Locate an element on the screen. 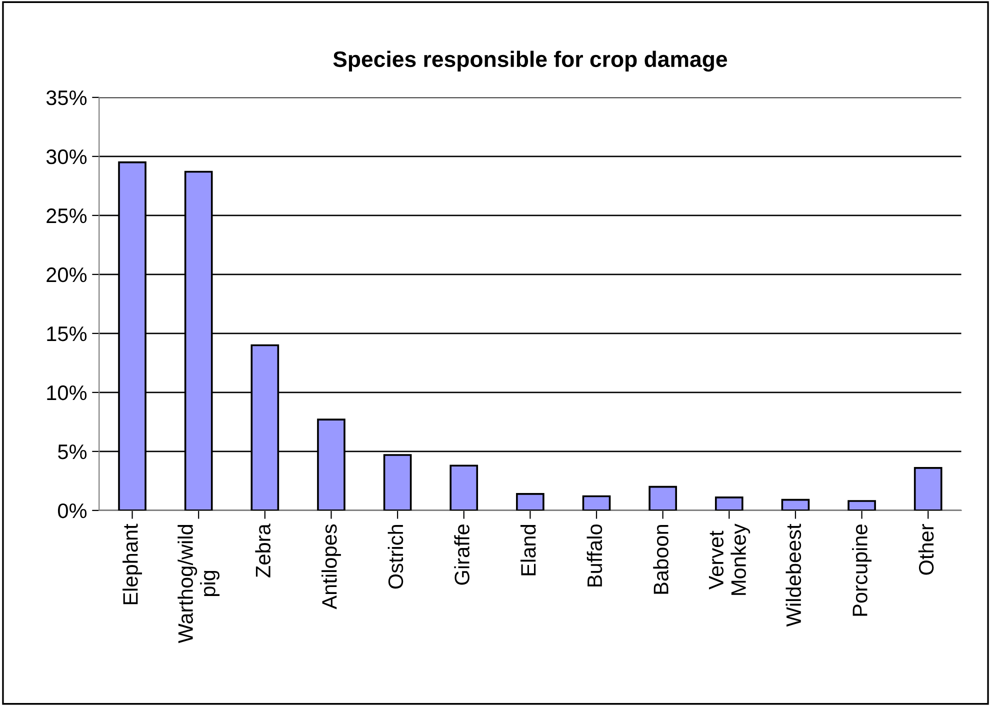 Image resolution: width=991 pixels, height=706 pixels. y-tick-label: 30% is located at coordinates (66, 156).